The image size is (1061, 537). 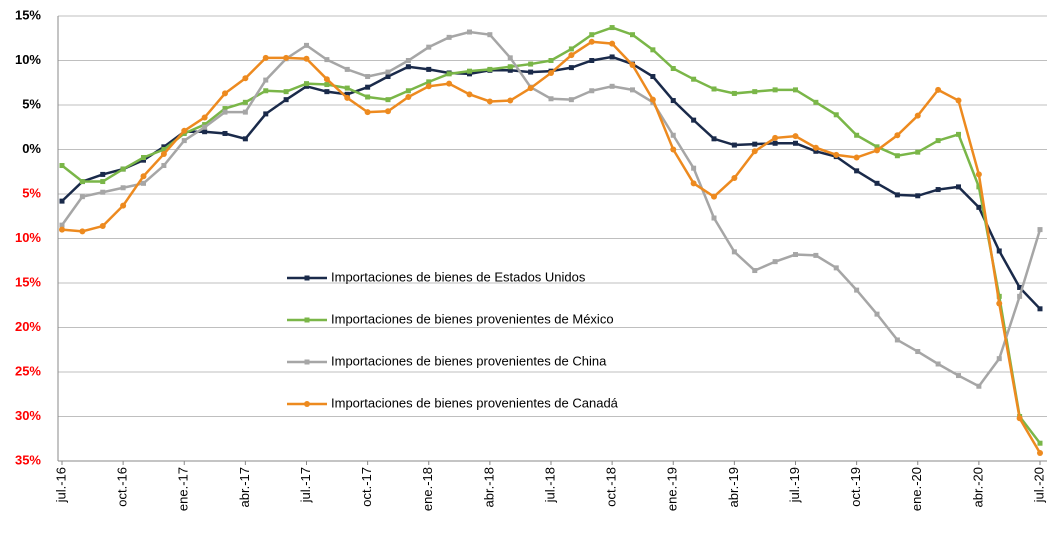 What do you see at coordinates (427, 489) in the screenshot?
I see `x-tick-label: ene.-18` at bounding box center [427, 489].